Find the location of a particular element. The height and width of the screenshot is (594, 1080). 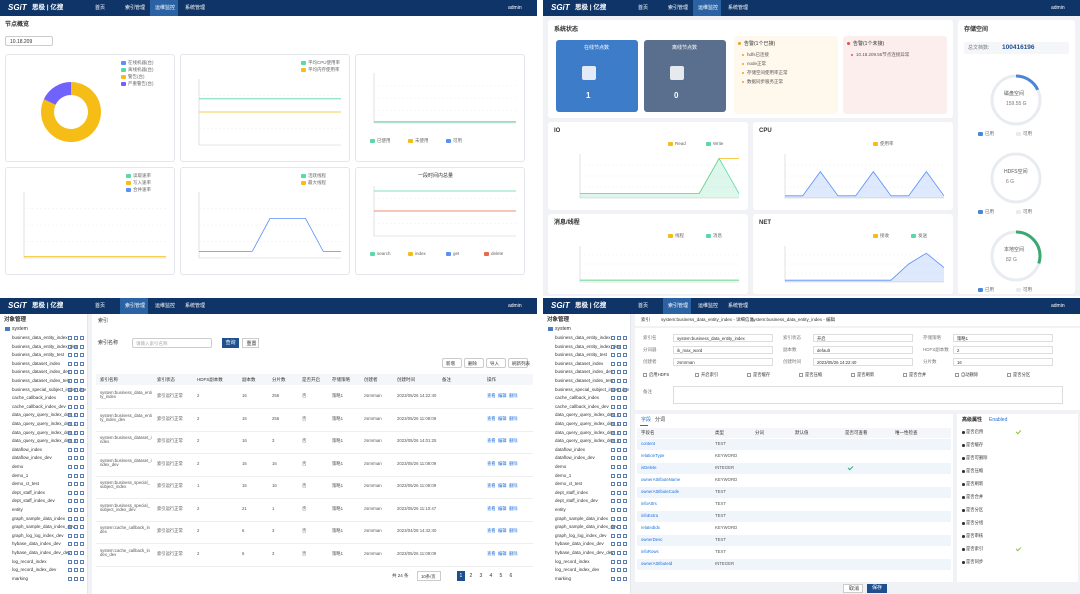

toolbar-button: 删除 is located at coordinates (474, 363).